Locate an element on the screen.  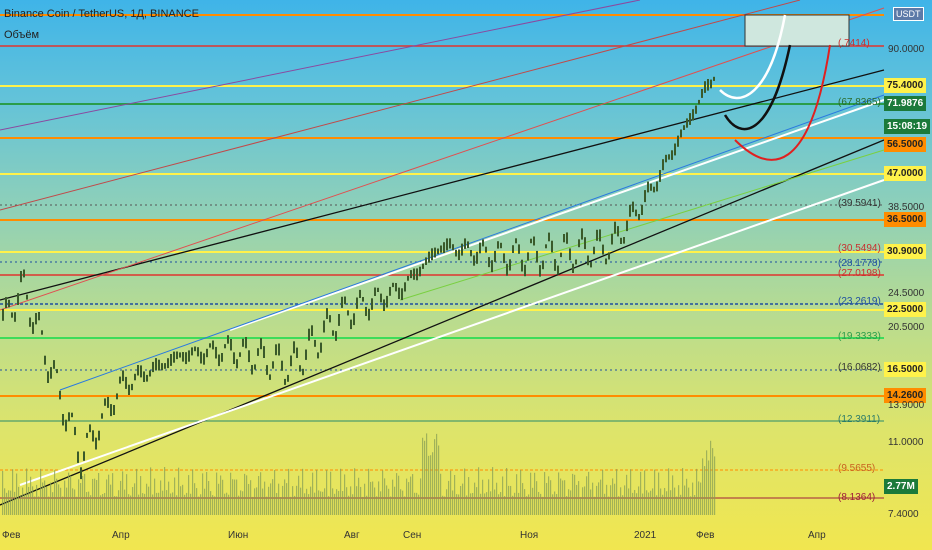
date-tick-label: Сен is located at coordinates (412, 535).